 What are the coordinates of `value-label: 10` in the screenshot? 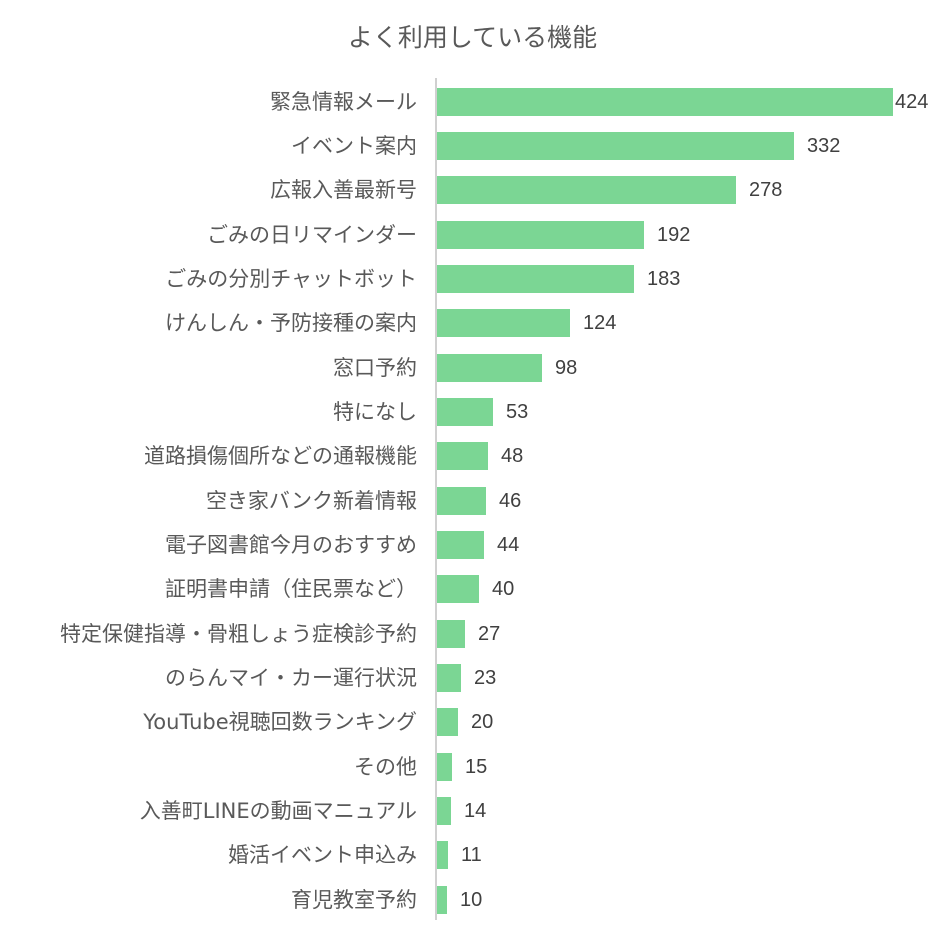 It's located at (471, 900).